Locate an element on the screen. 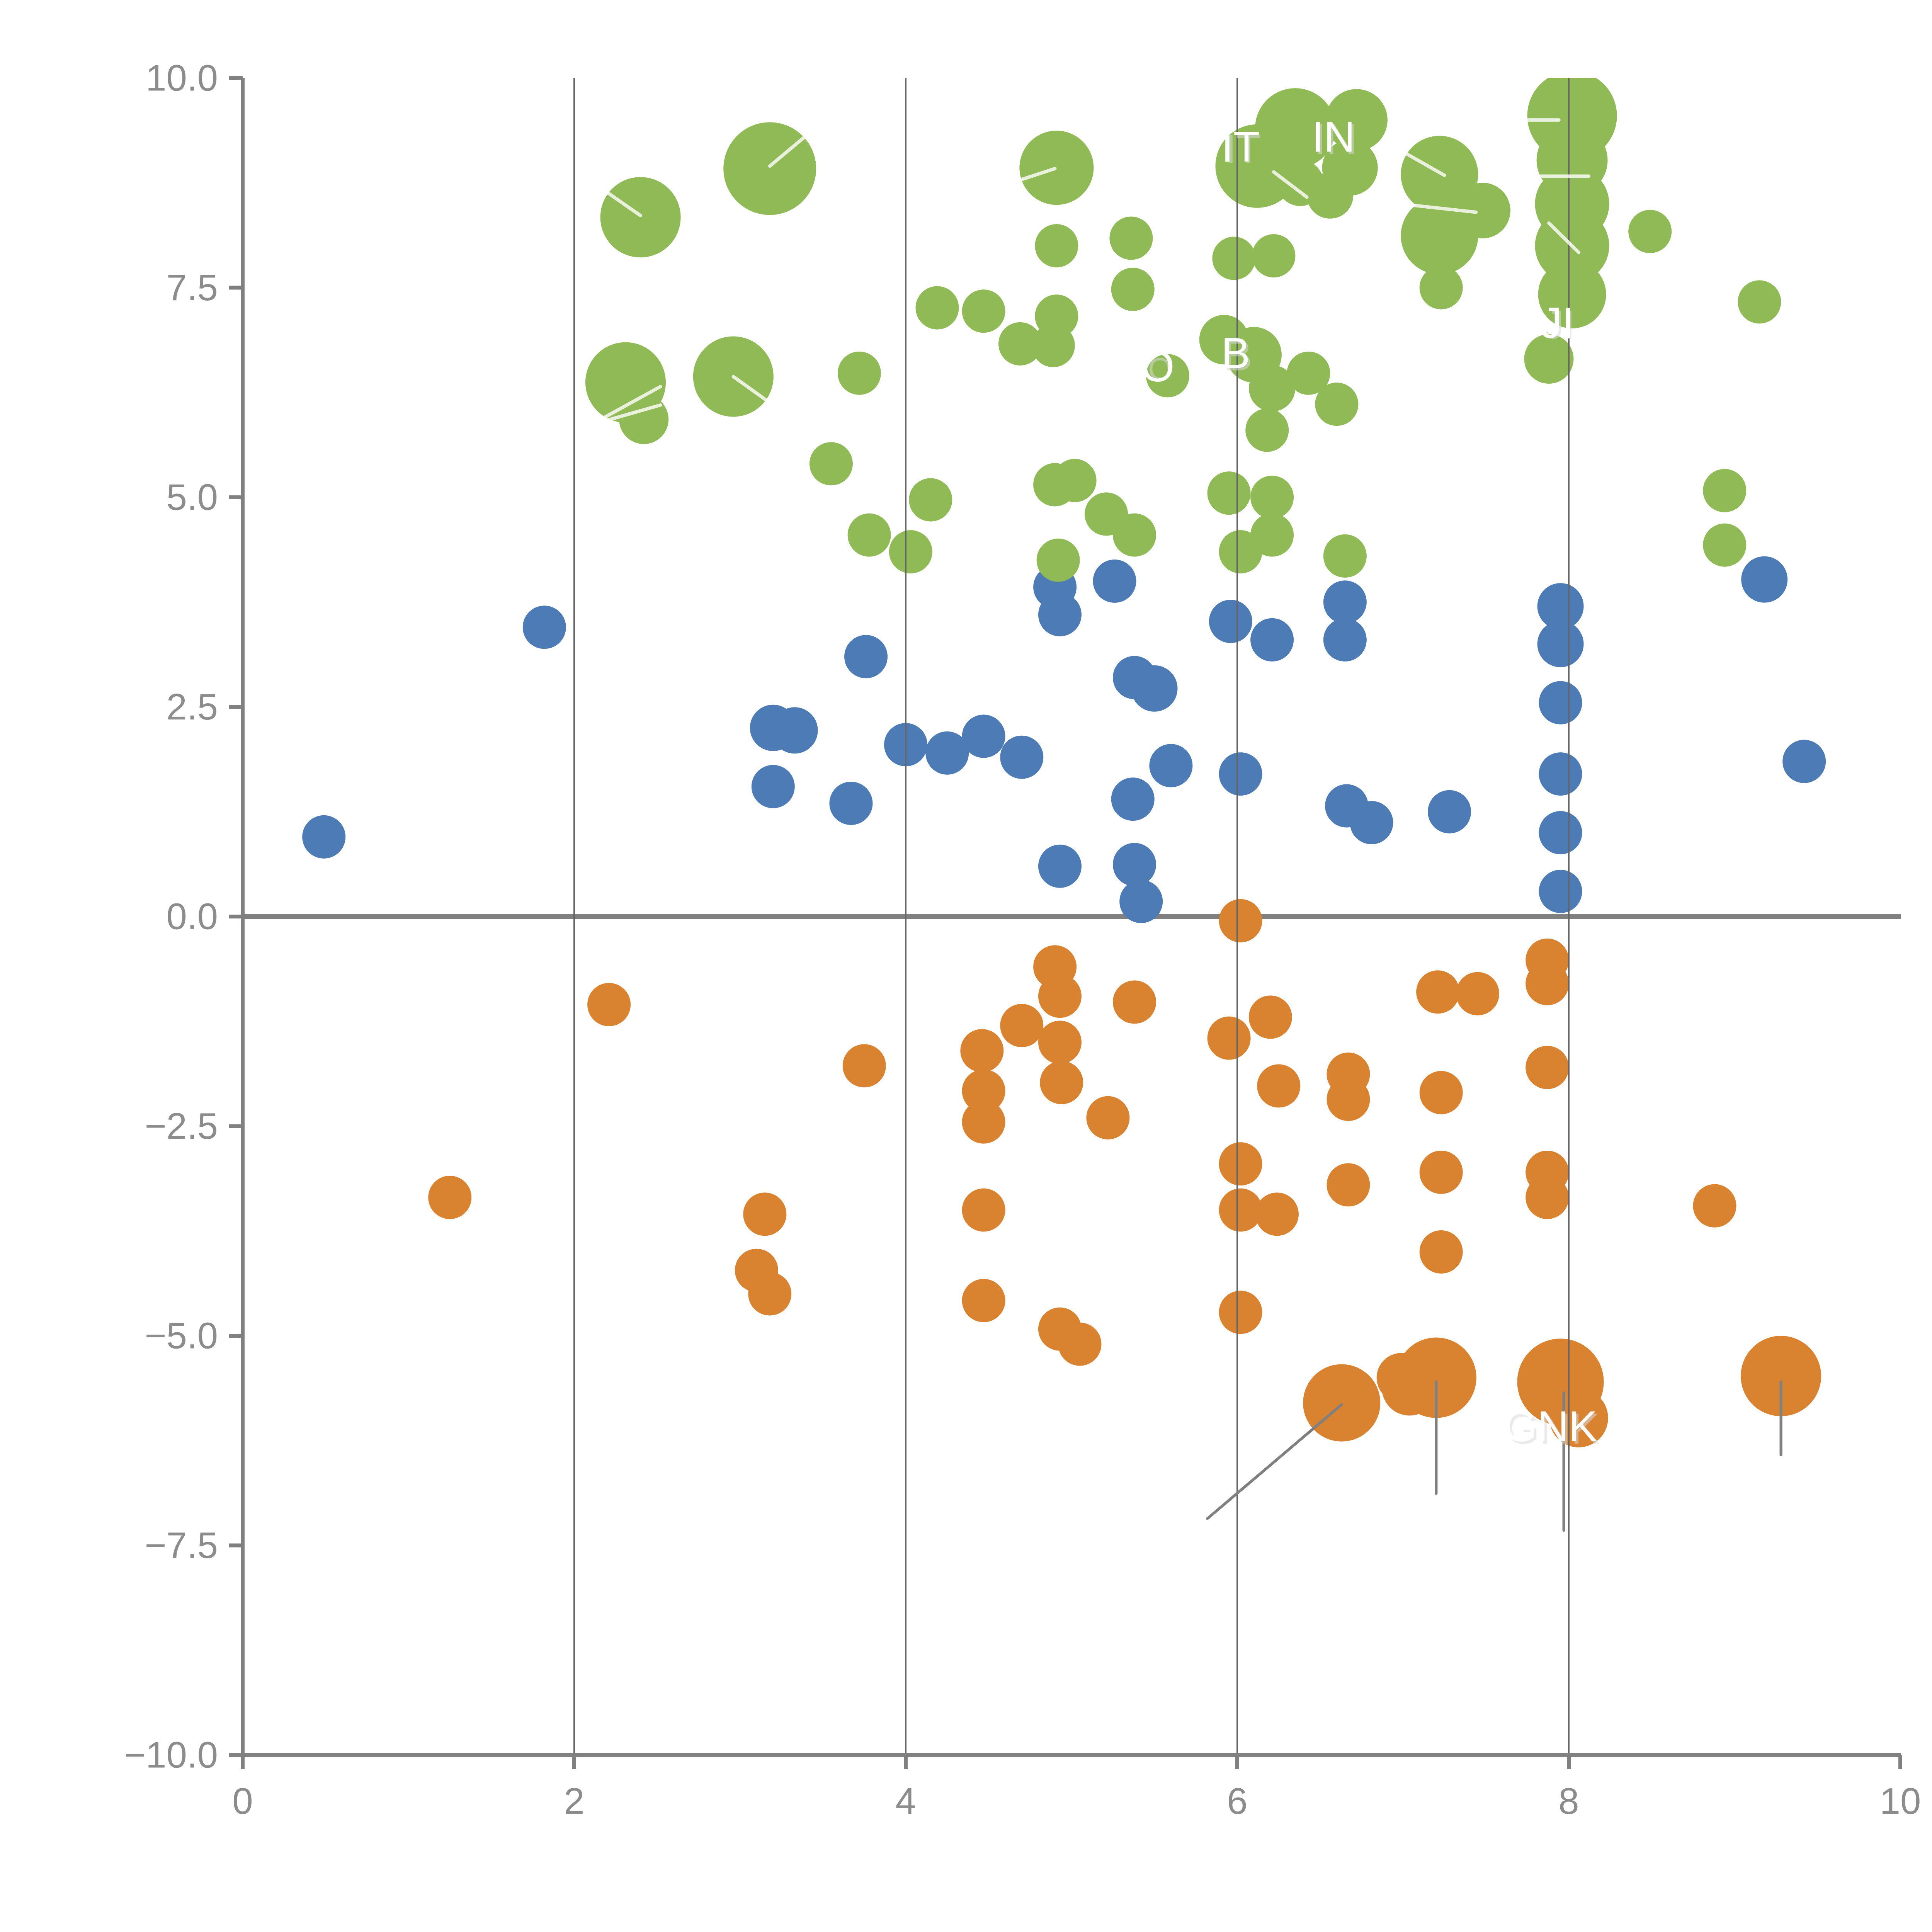 Image resolution: width=1932 pixels, height=1932 pixels. y-tick-label: 10.0 is located at coordinates (182, 78).